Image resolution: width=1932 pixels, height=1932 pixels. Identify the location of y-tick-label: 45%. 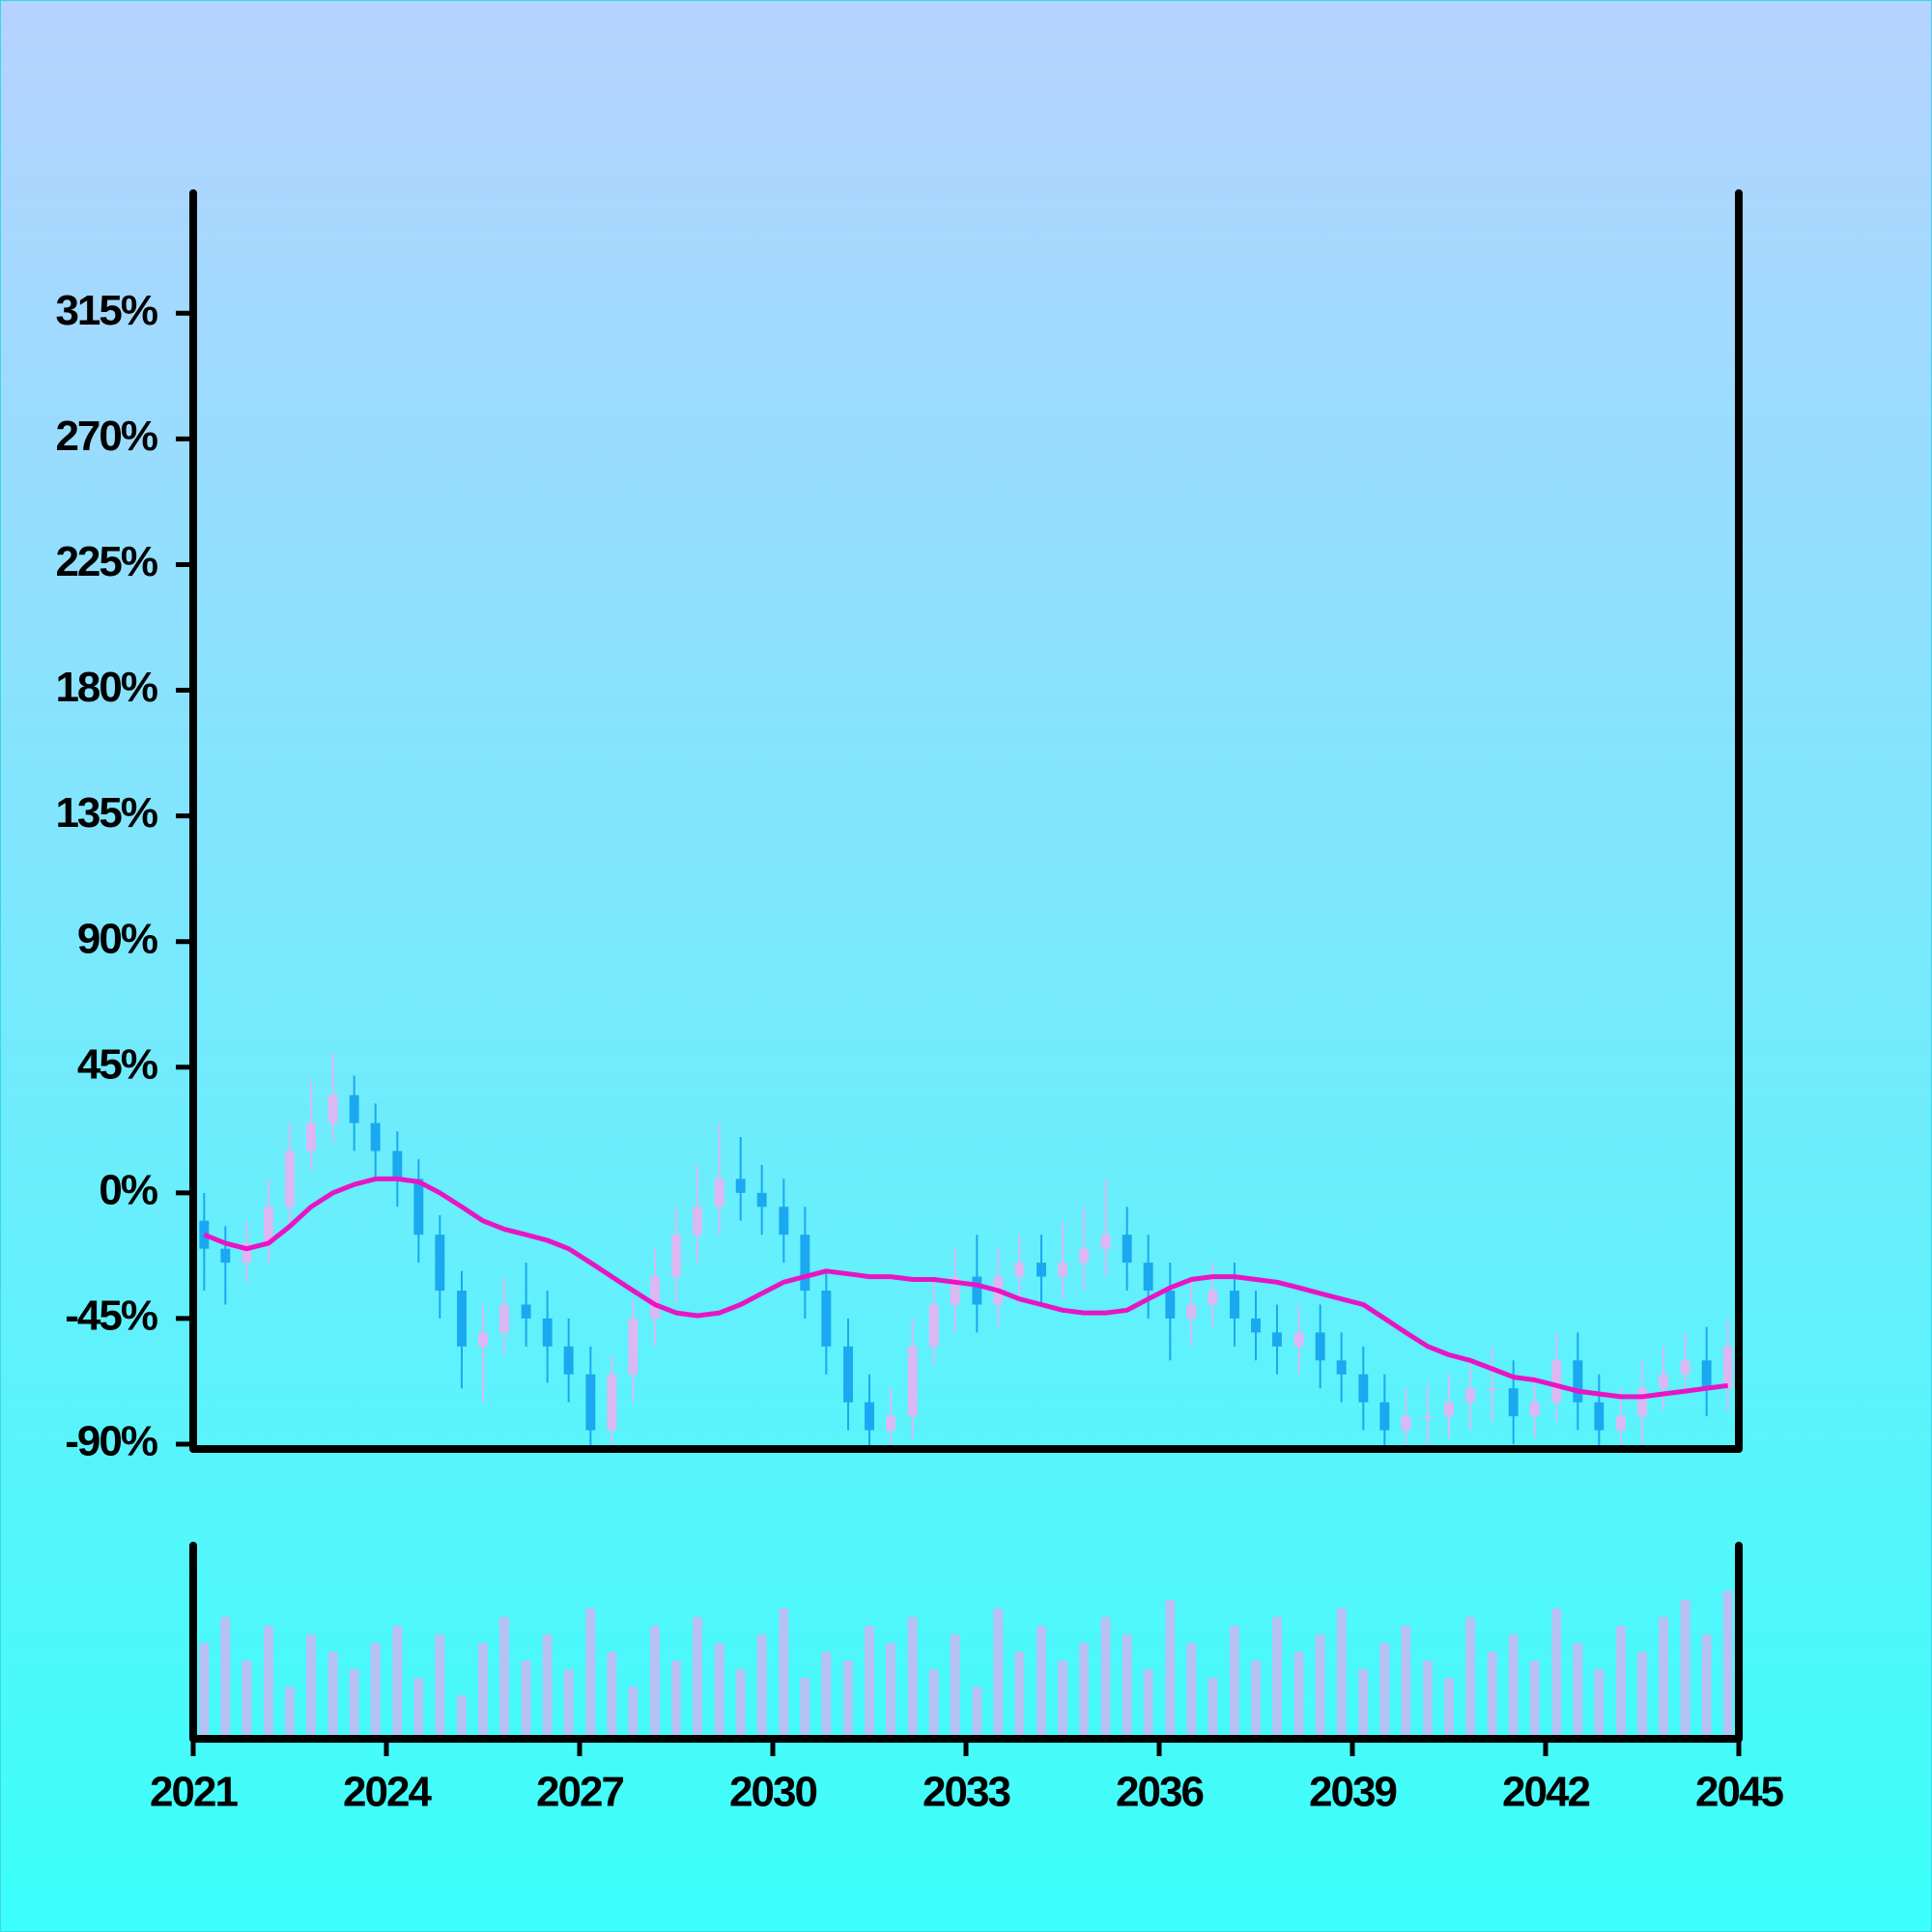
(117, 1064).